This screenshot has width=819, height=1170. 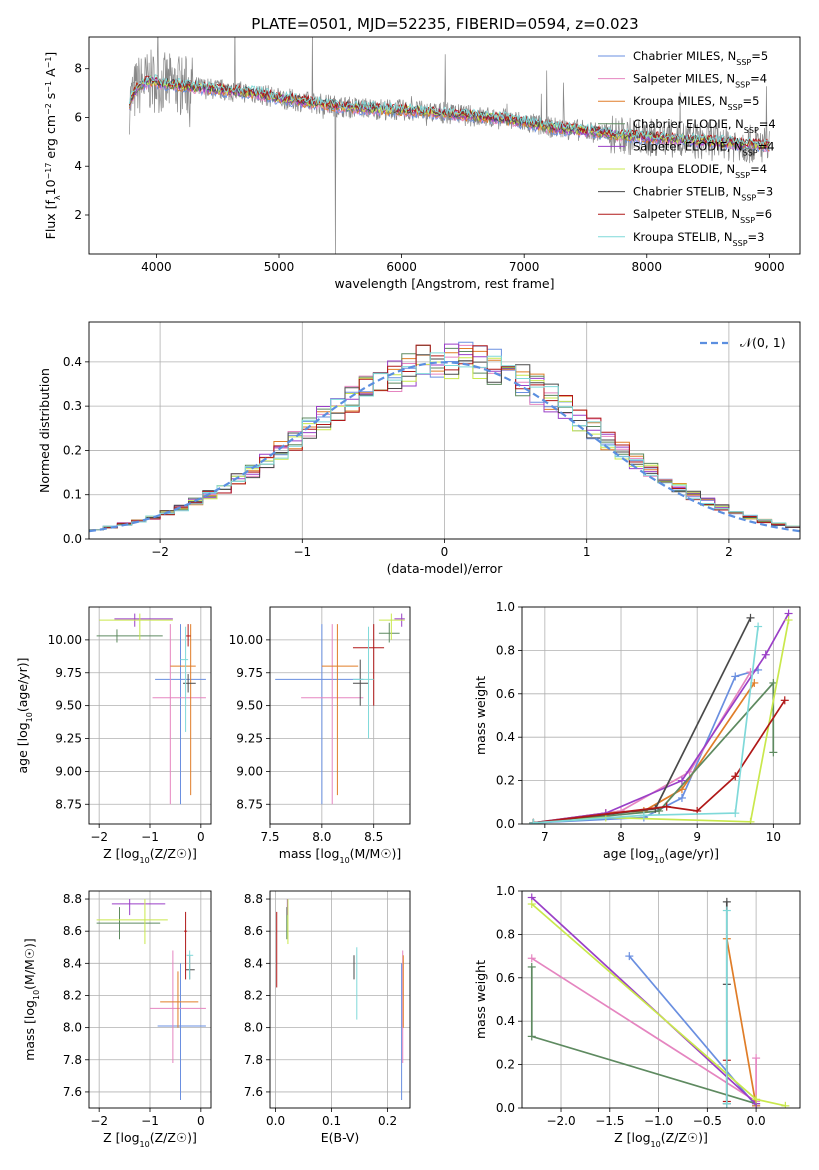 I want to click on y-tick-label: 8.8, so click(x=253, y=899).